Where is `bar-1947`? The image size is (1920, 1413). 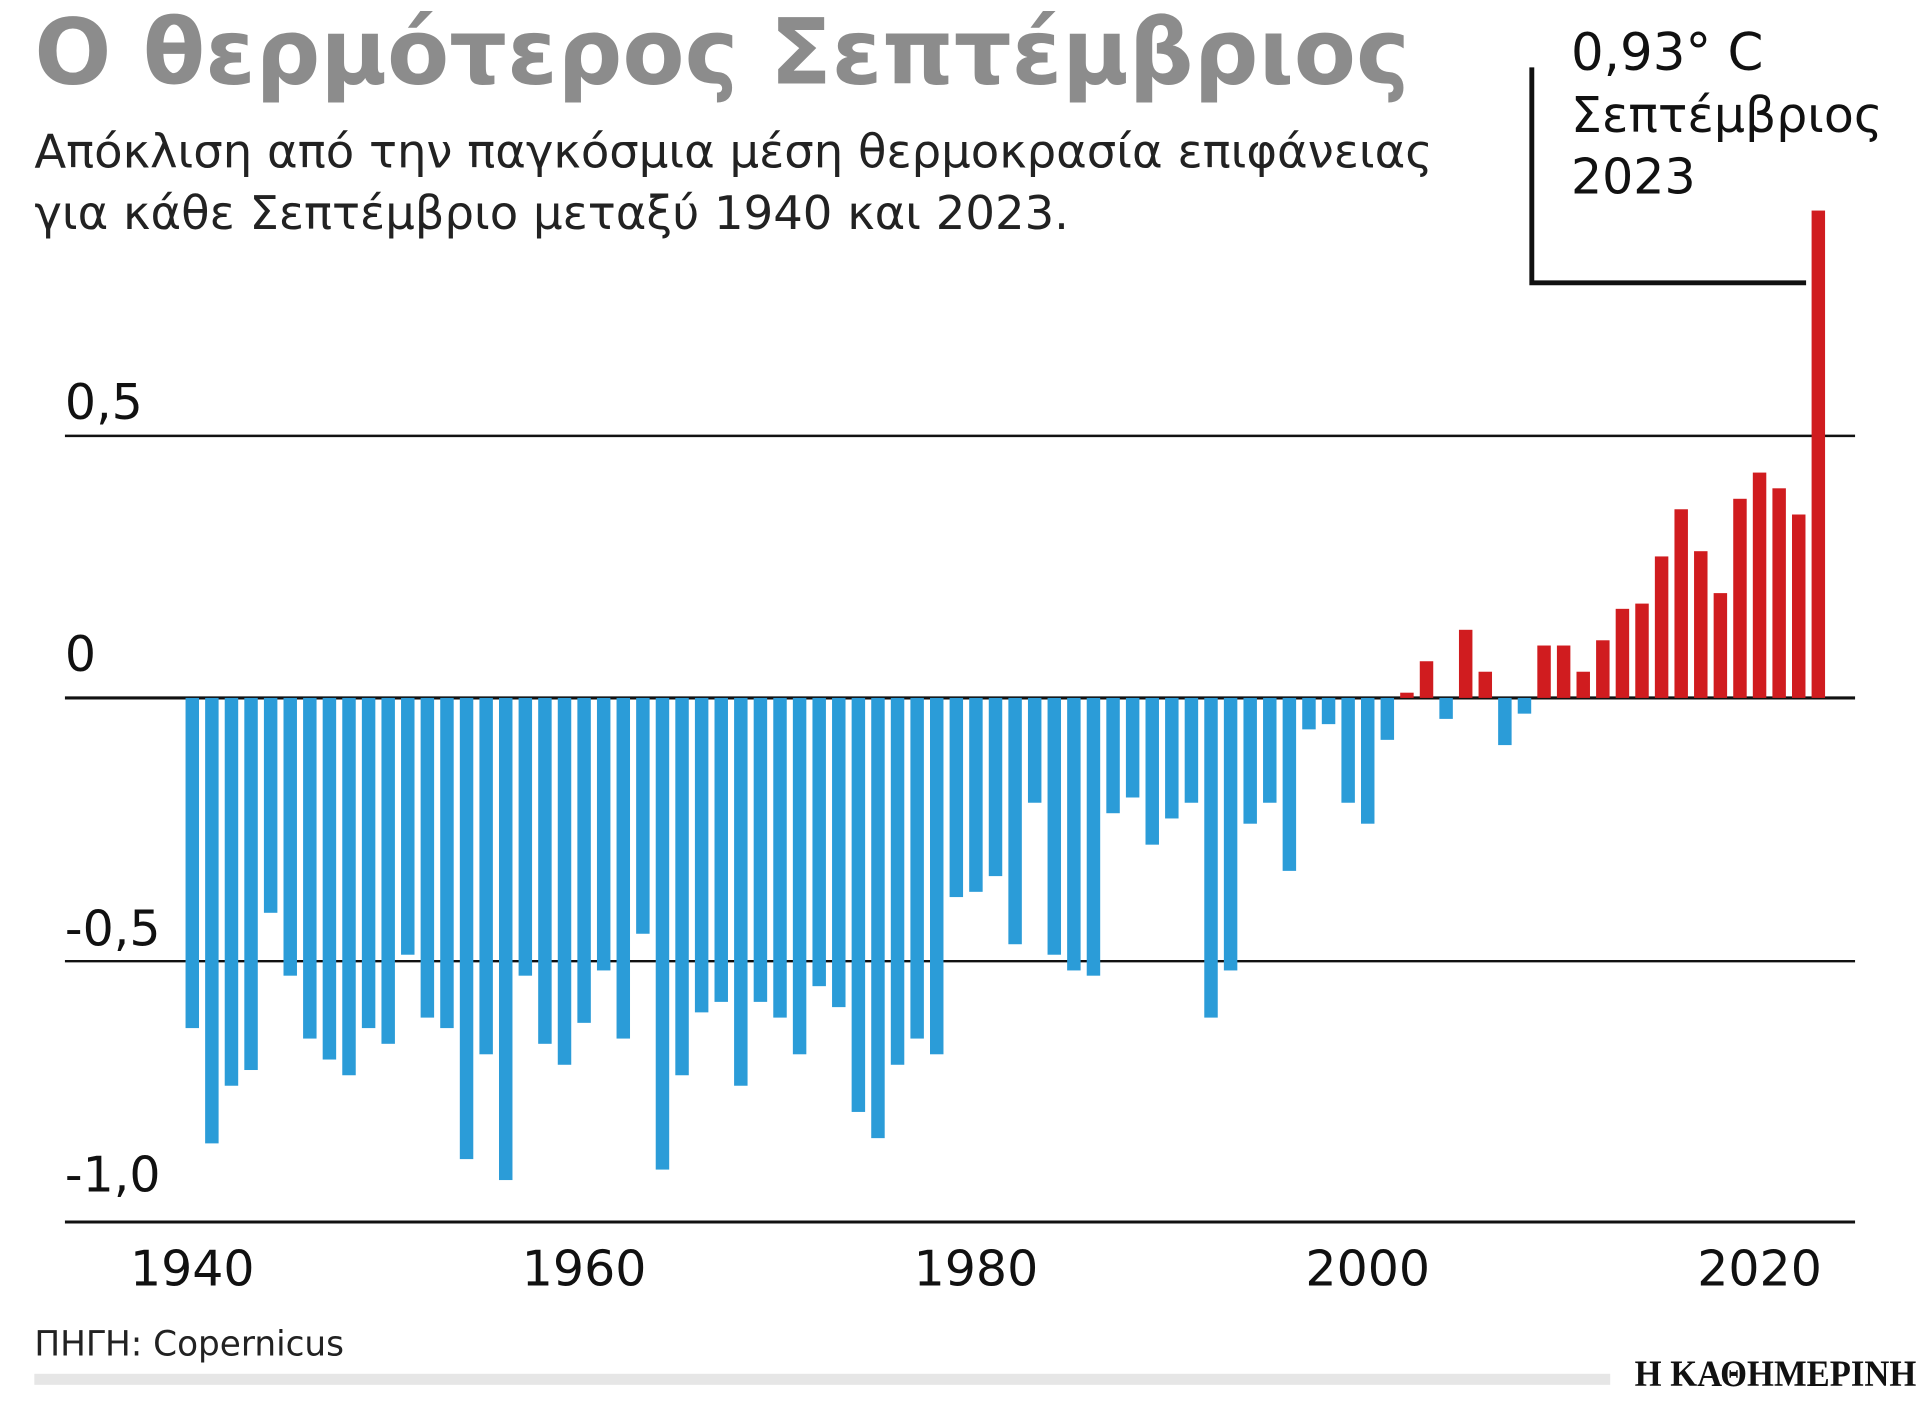
bar-1947 is located at coordinates (329, 878).